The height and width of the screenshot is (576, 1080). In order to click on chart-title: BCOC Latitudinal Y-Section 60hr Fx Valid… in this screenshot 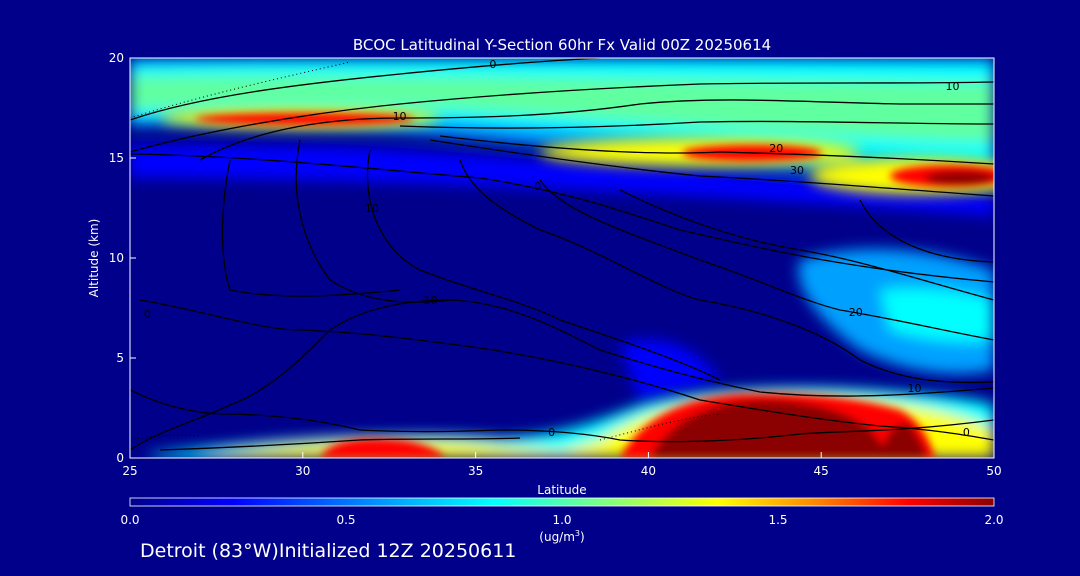, I will do `click(562, 45)`.